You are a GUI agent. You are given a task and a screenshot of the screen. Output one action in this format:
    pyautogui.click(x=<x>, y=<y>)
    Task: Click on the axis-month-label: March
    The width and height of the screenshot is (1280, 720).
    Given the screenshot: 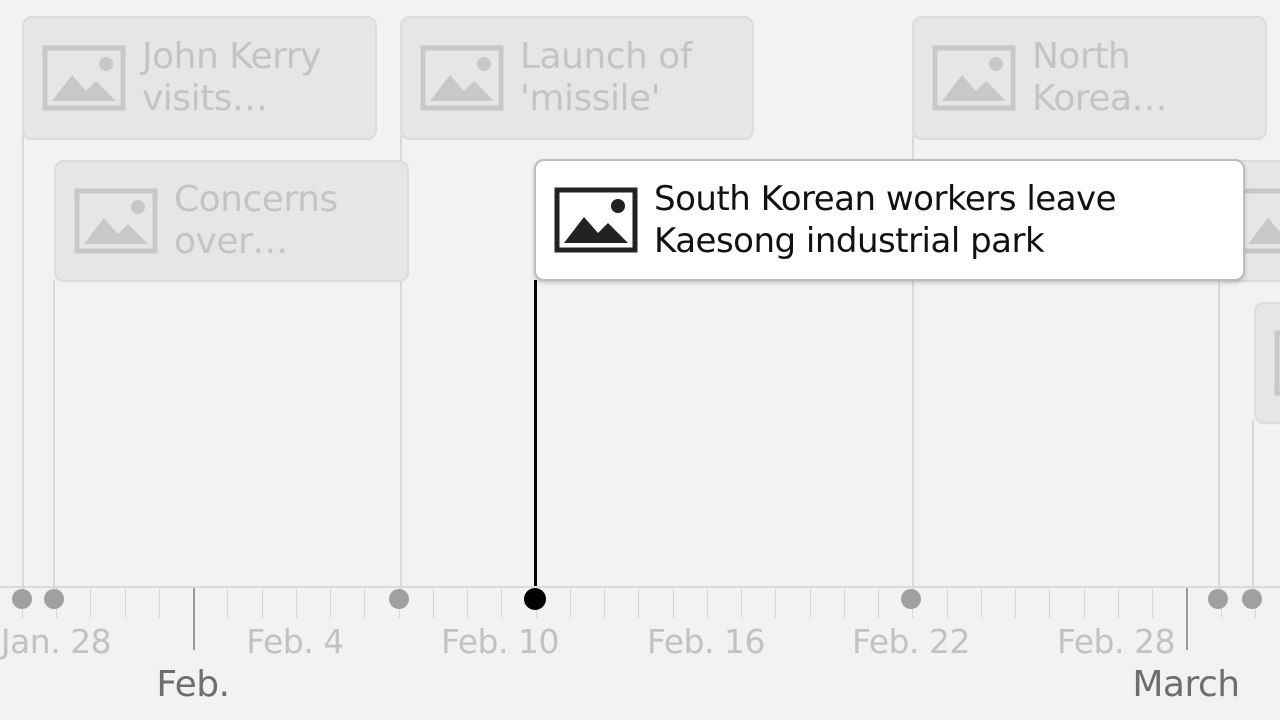 What is the action you would take?
    pyautogui.click(x=1186, y=684)
    